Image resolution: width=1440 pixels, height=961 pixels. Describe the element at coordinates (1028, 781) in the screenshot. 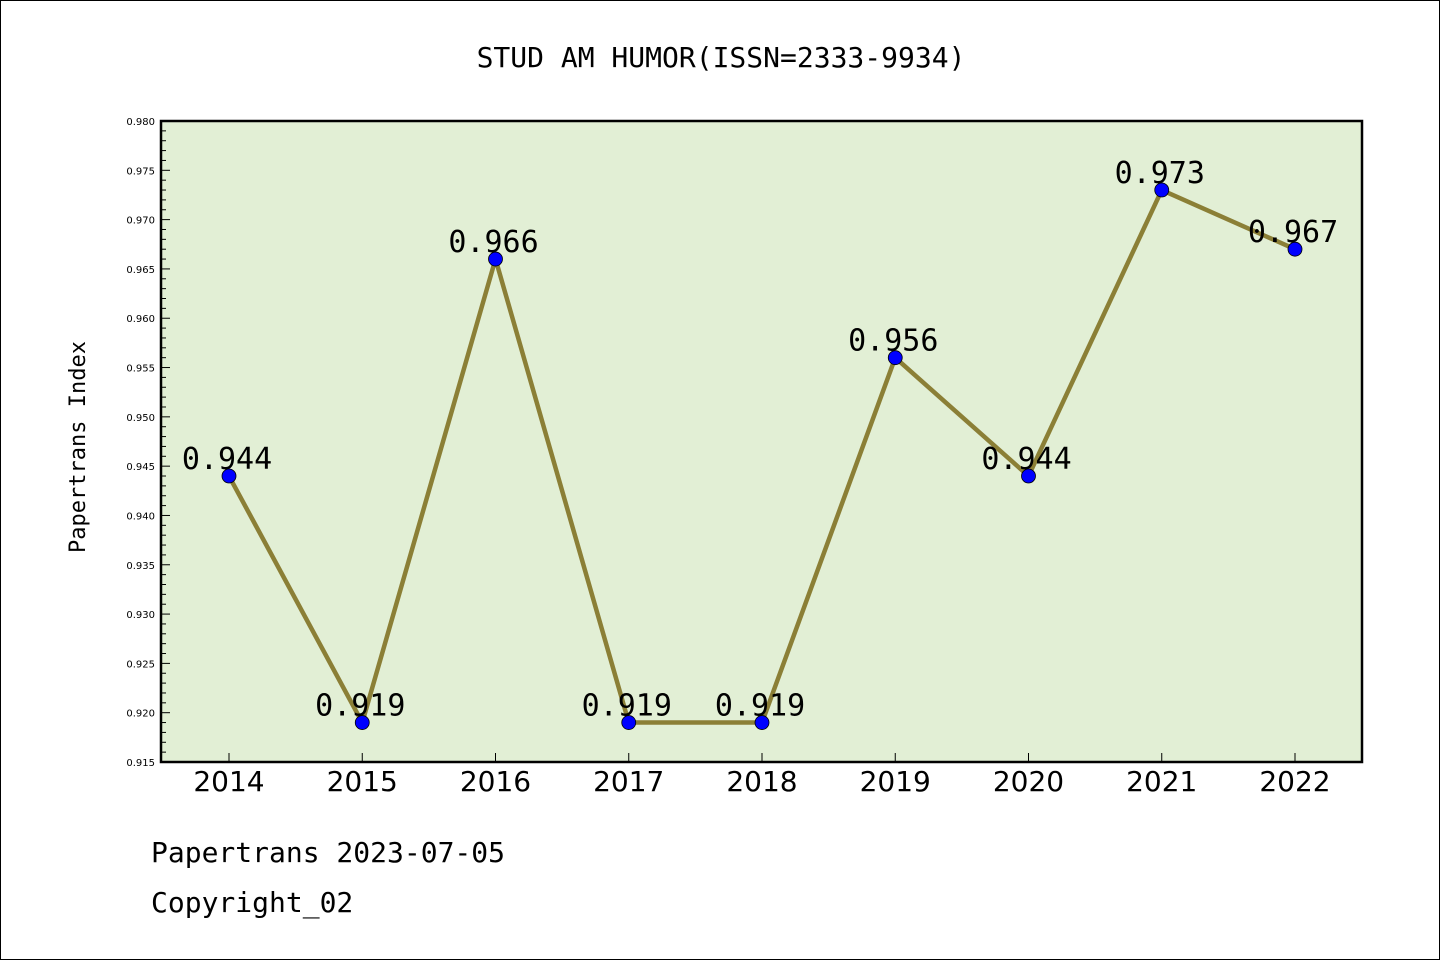

I see `x-tick-label: 2020` at that location.